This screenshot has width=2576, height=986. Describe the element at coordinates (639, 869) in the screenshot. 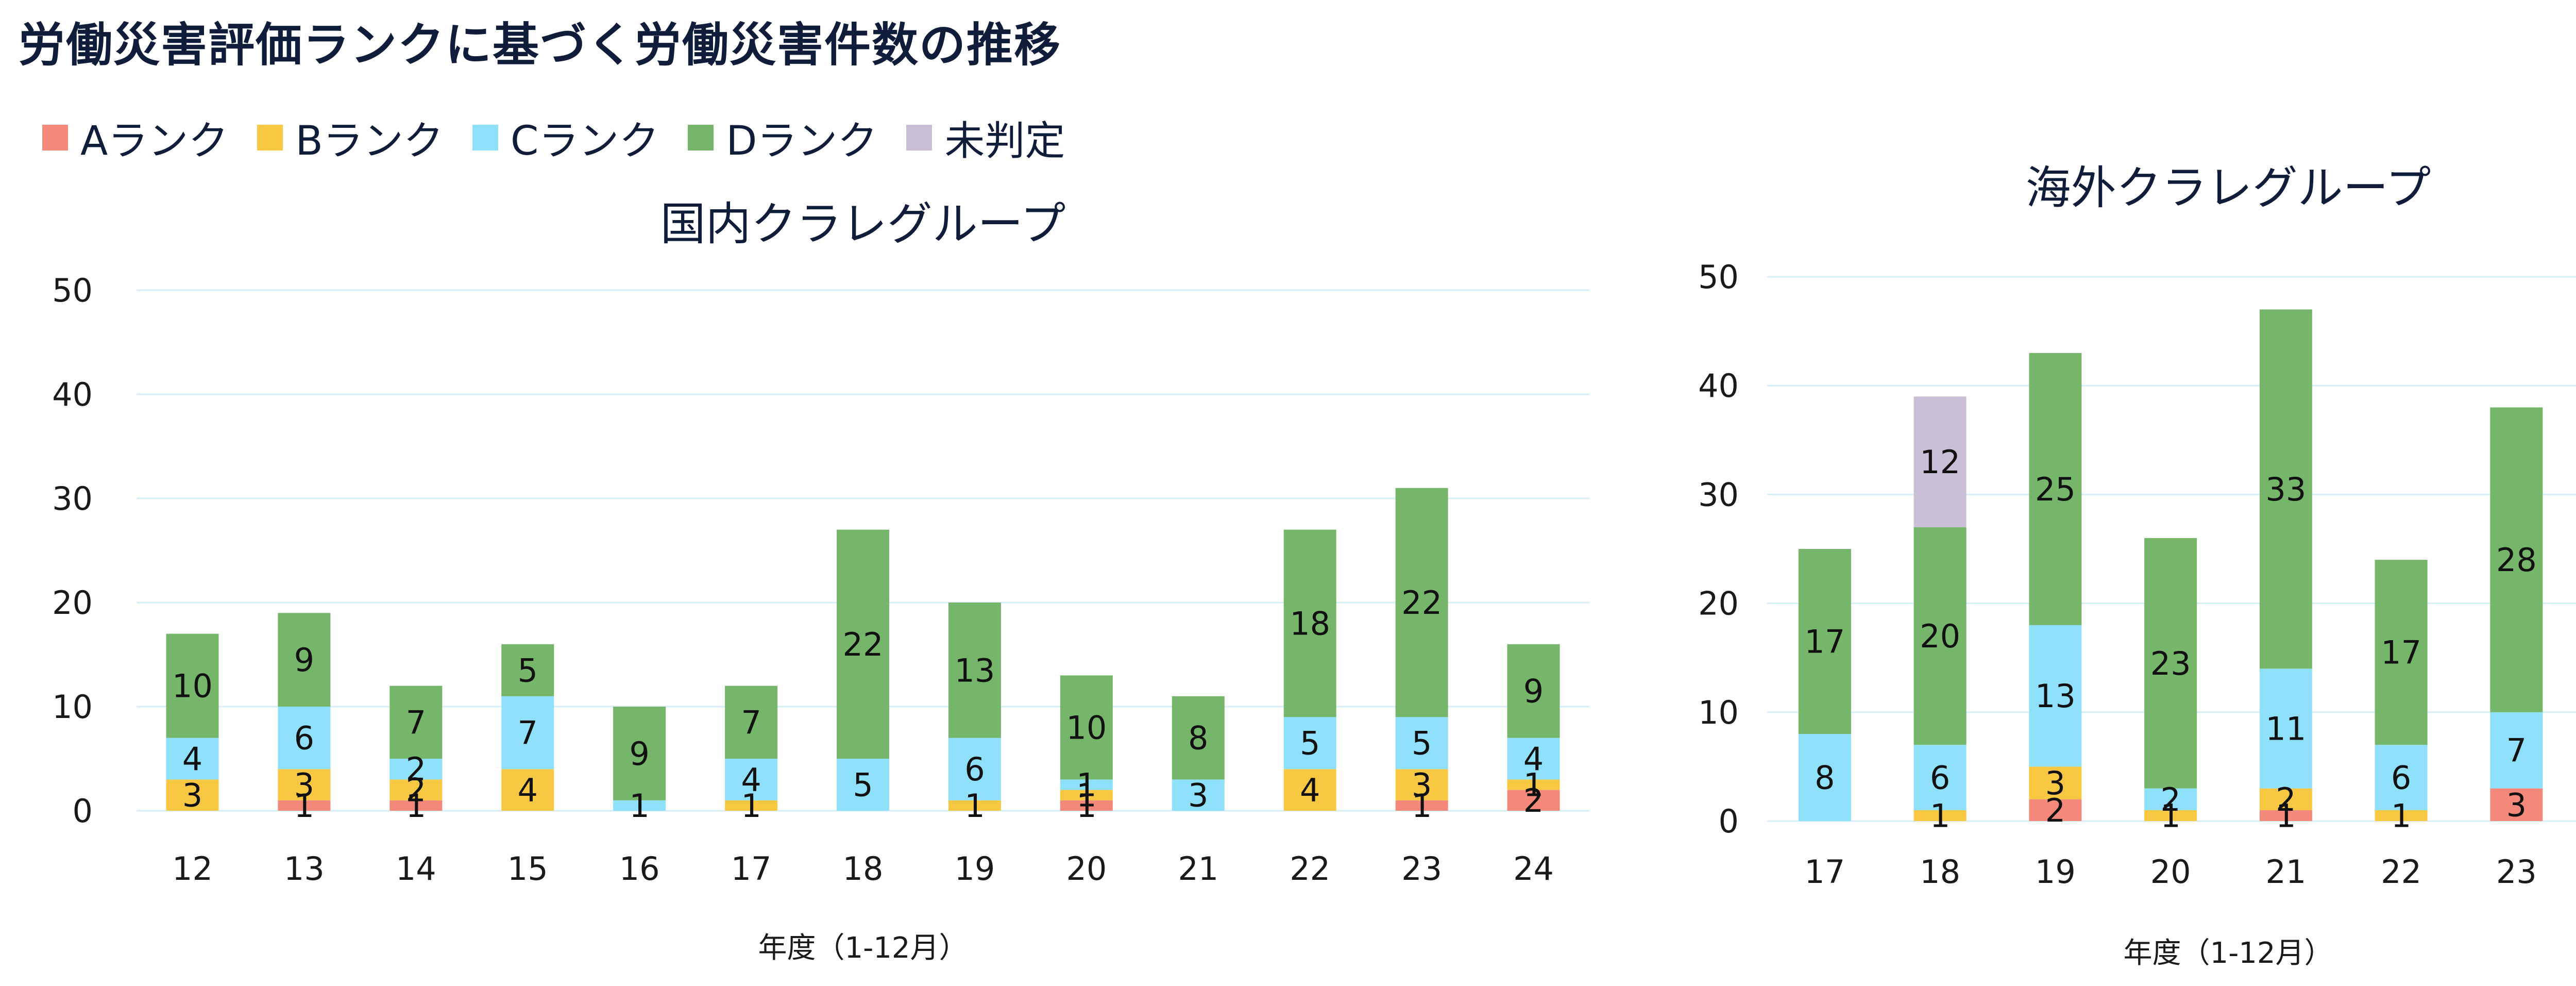

I see `x-tick-label: 16` at that location.